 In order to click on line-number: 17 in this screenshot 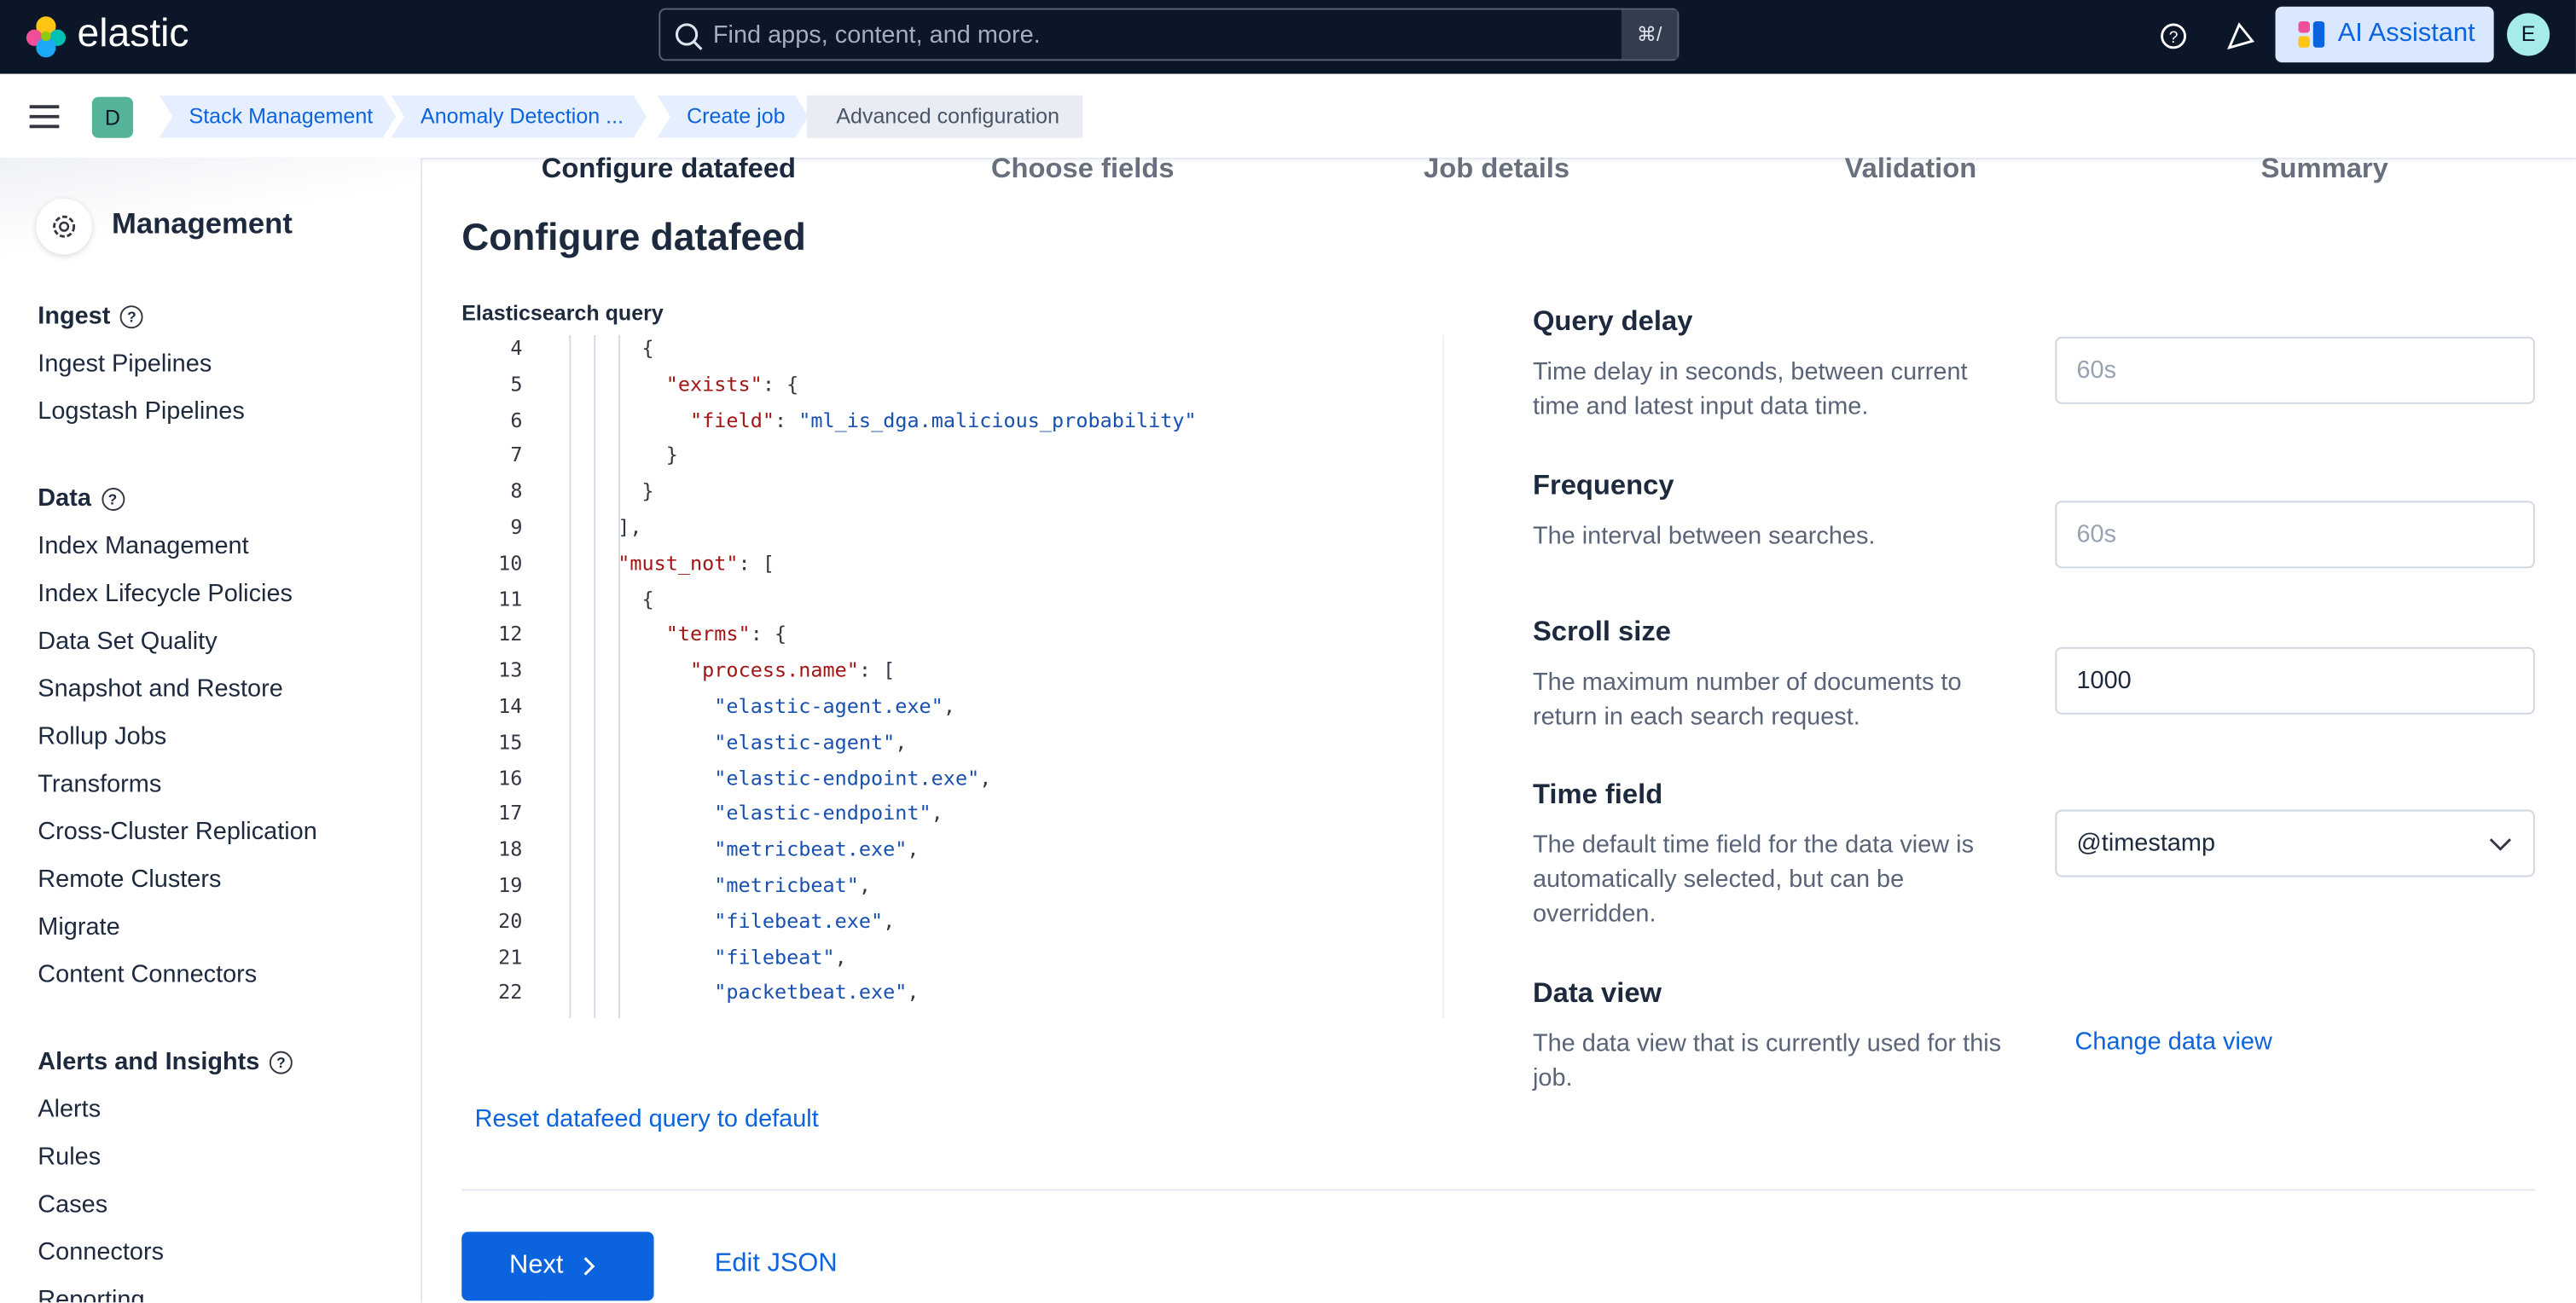, I will do `click(510, 814)`.